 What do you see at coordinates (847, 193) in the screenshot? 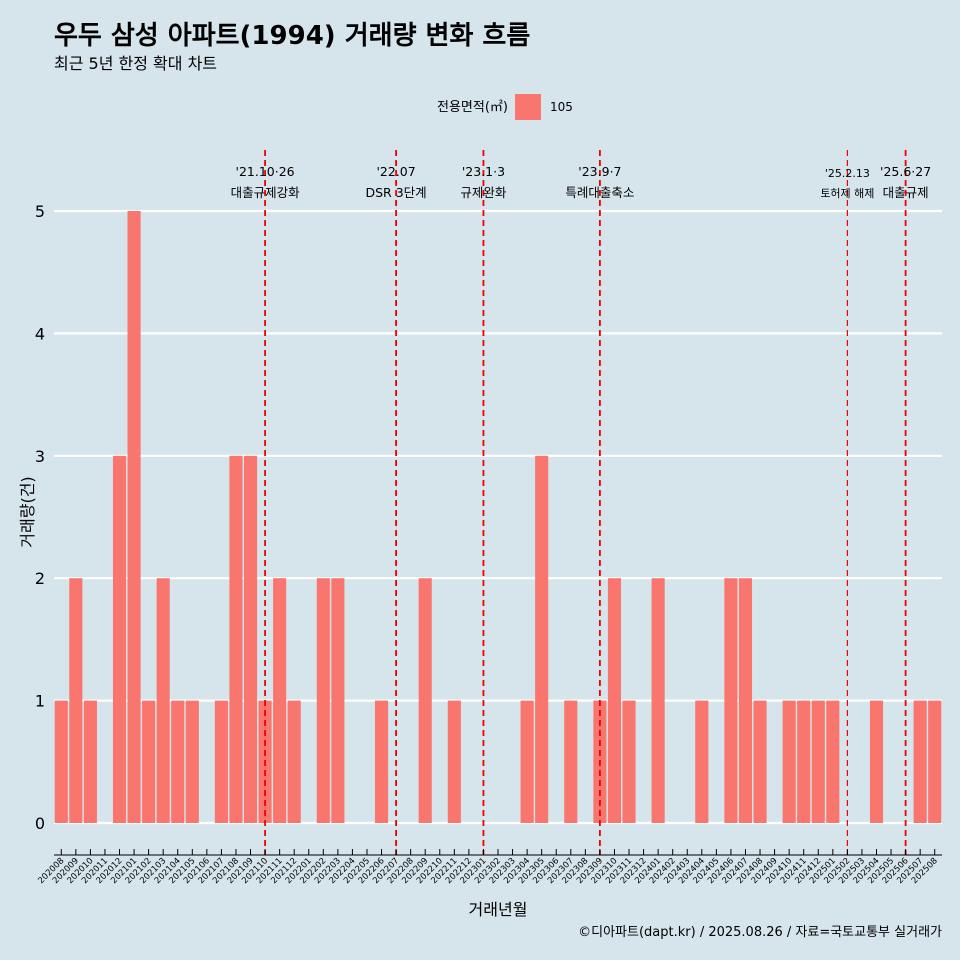
I see `event-label: 토허제 해제` at bounding box center [847, 193].